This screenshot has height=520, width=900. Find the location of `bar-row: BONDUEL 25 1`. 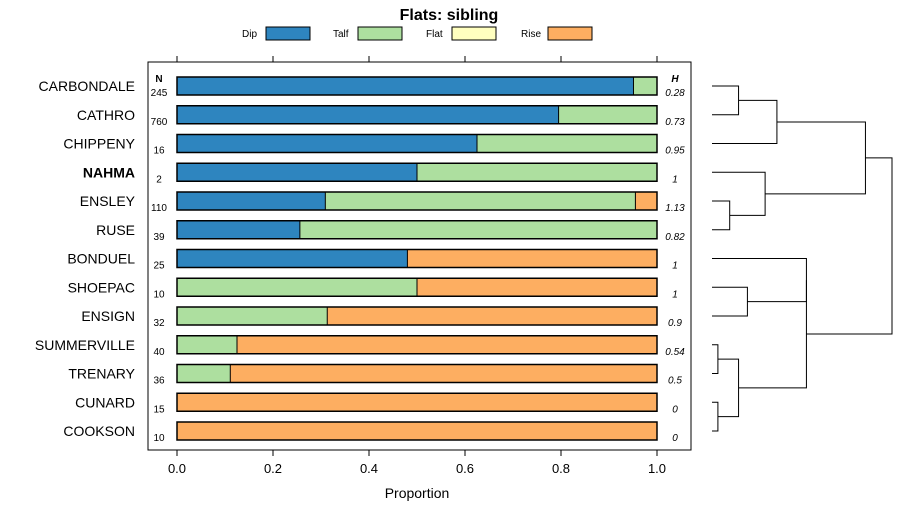

bar-row: BONDUEL 25 1 is located at coordinates (372, 260).